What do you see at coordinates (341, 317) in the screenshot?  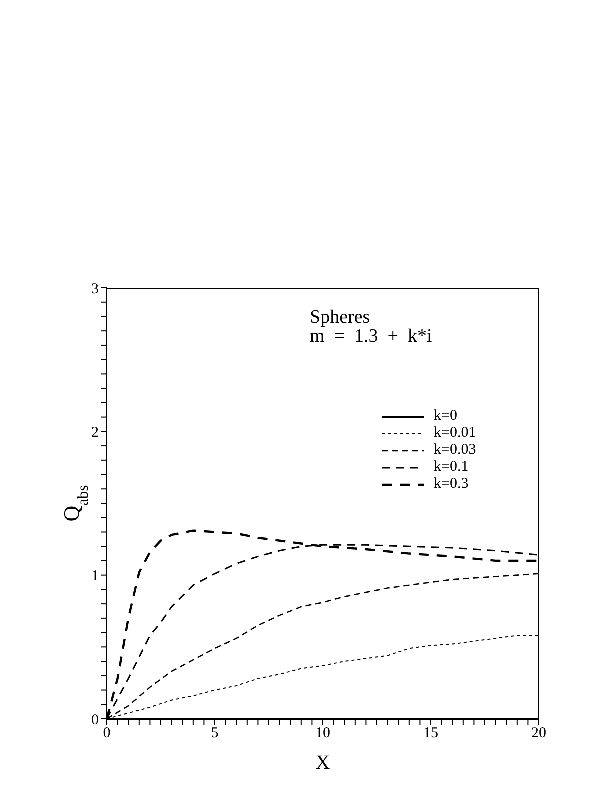 I see `annotation: Spheres` at bounding box center [341, 317].